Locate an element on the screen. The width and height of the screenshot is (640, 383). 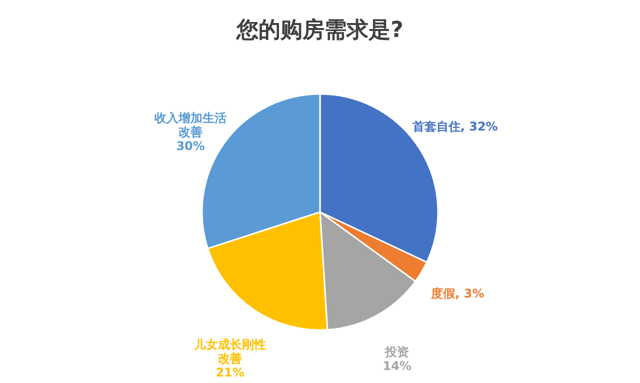
slice-label: 儿女成长刚性改善 is located at coordinates (229, 351).